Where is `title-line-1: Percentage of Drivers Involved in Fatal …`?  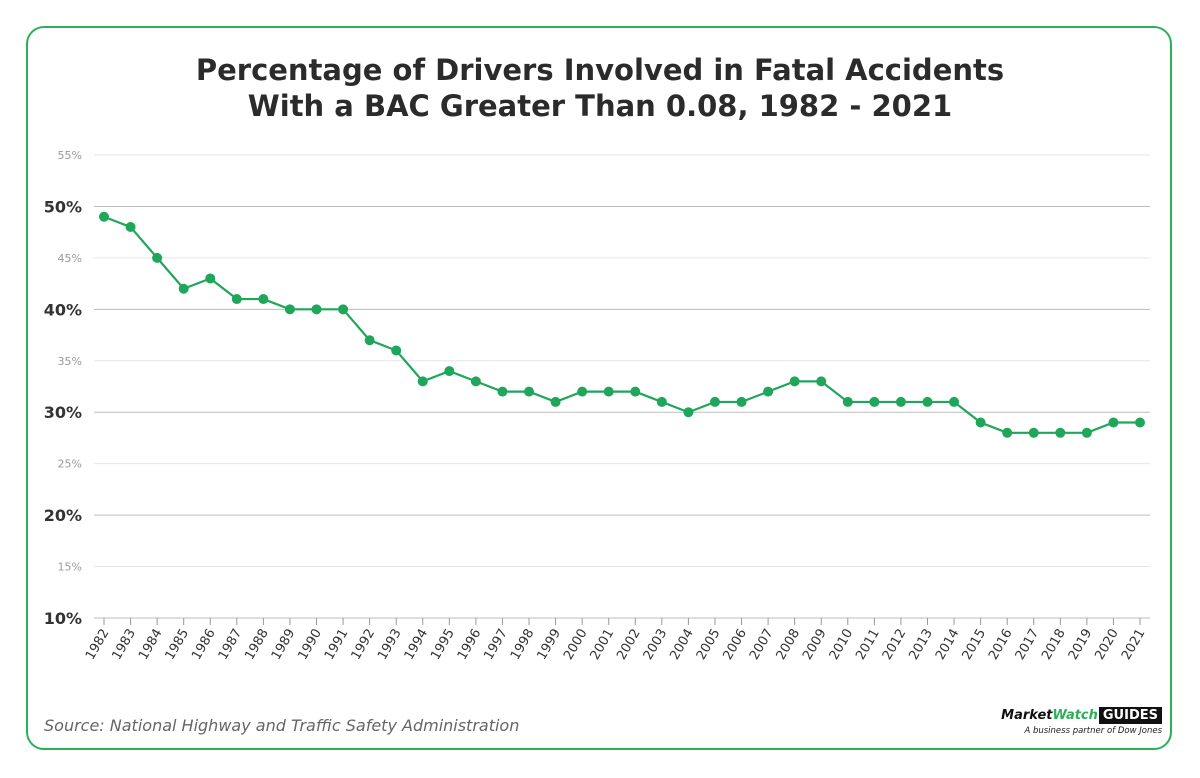 title-line-1: Percentage of Drivers Involved in Fatal … is located at coordinates (600, 70).